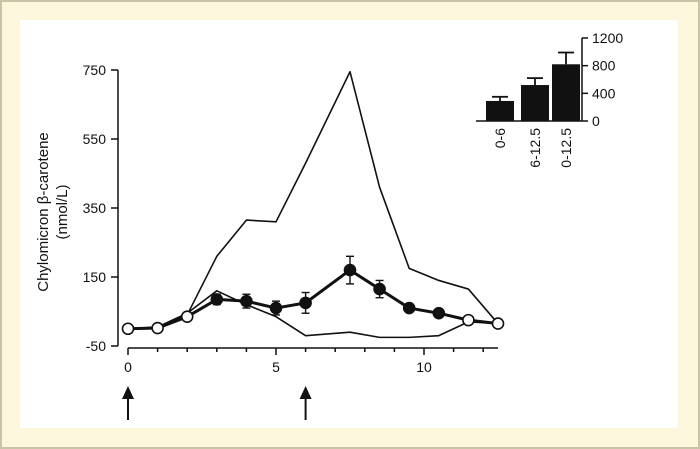 The height and width of the screenshot is (449, 700). I want to click on y-axis-label-line2: (nmol/L), so click(62, 211).